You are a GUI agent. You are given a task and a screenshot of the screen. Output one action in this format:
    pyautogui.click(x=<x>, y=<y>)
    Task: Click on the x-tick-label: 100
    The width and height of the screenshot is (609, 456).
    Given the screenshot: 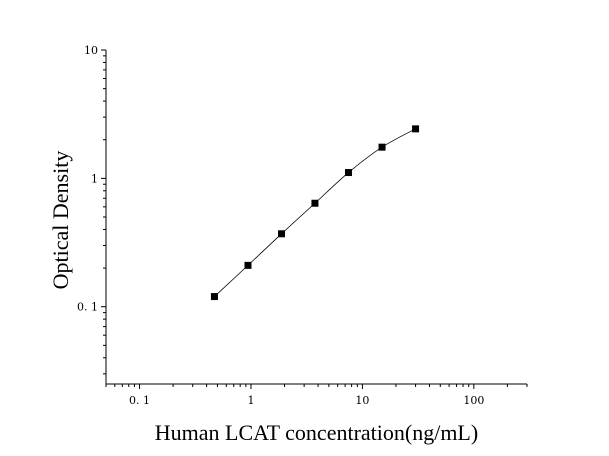 What is the action you would take?
    pyautogui.click(x=473, y=400)
    